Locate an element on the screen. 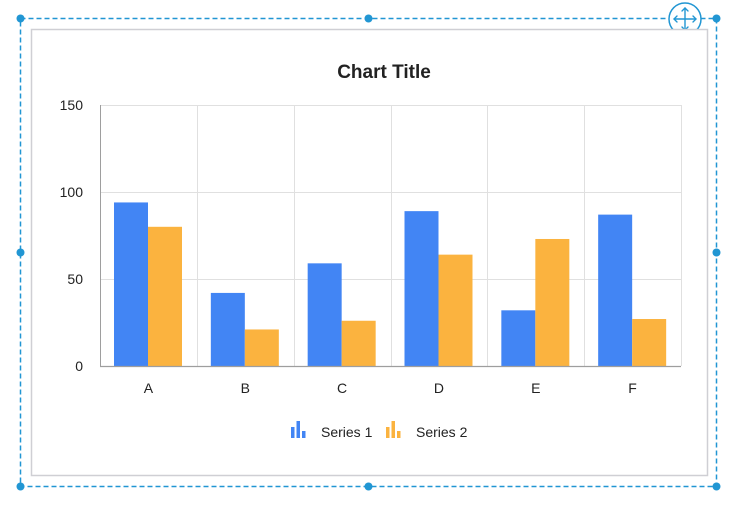 The width and height of the screenshot is (738, 510). resize-handle-bottom-middle is located at coordinates (368, 486).